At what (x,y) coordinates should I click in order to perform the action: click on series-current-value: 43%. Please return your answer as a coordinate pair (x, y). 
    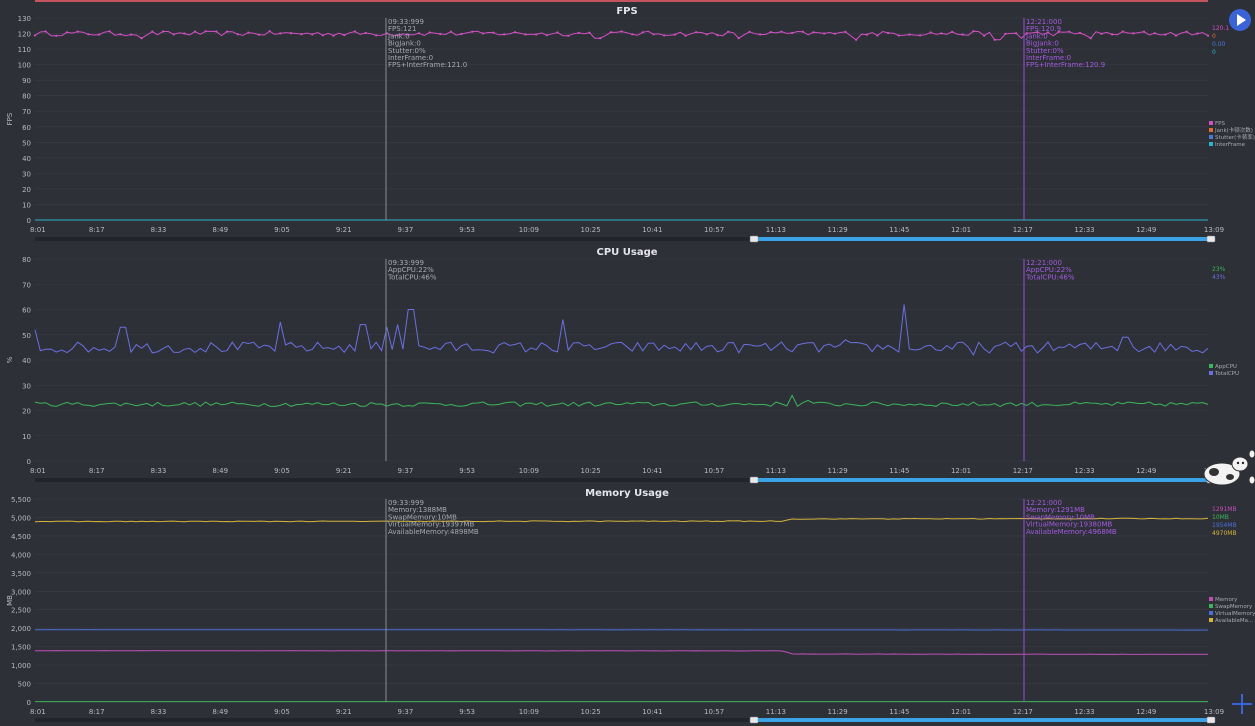
    Looking at the image, I should click on (1219, 277).